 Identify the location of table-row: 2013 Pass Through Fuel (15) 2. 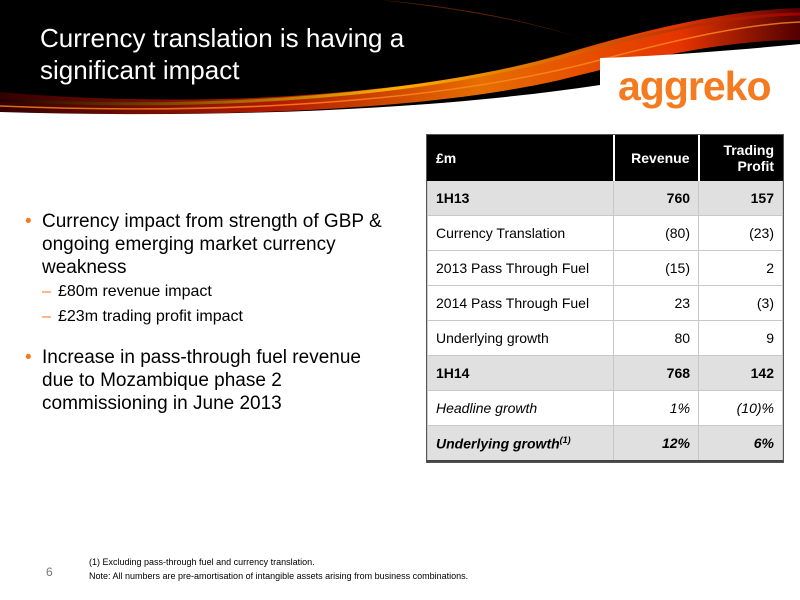
(604, 268).